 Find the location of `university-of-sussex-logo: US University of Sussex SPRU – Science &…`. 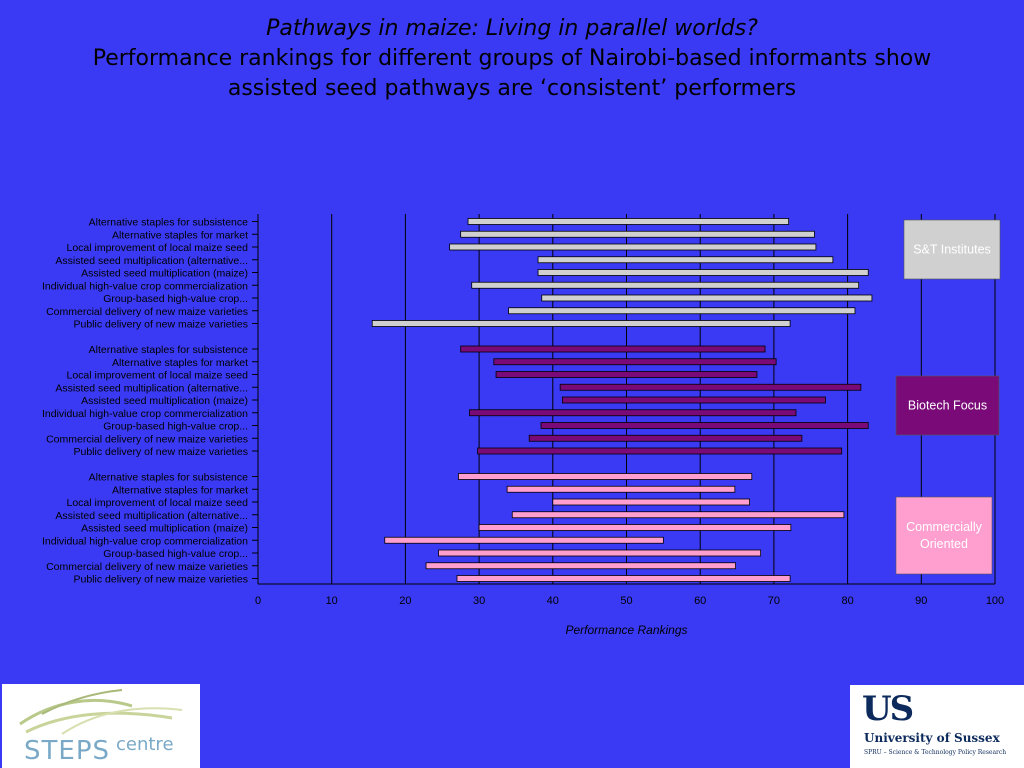

university-of-sussex-logo: US University of Sussex SPRU – Science &… is located at coordinates (937, 726).